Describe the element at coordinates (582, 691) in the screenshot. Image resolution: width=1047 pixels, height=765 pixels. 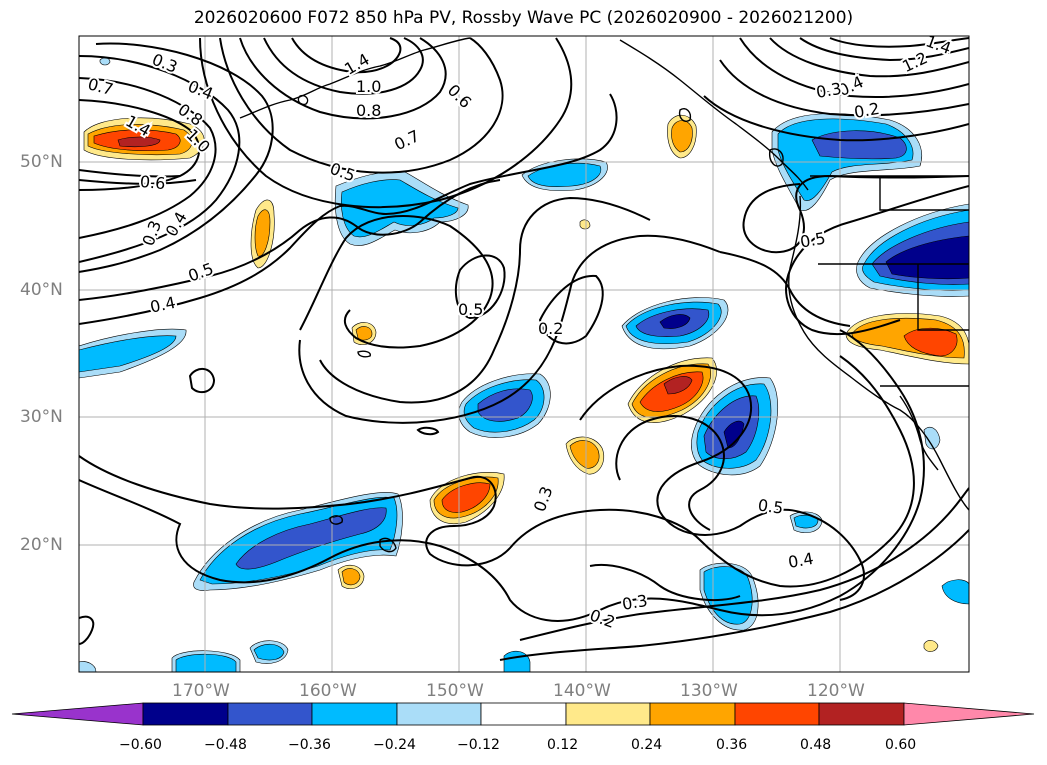
I see `lon-label: 140°W` at that location.